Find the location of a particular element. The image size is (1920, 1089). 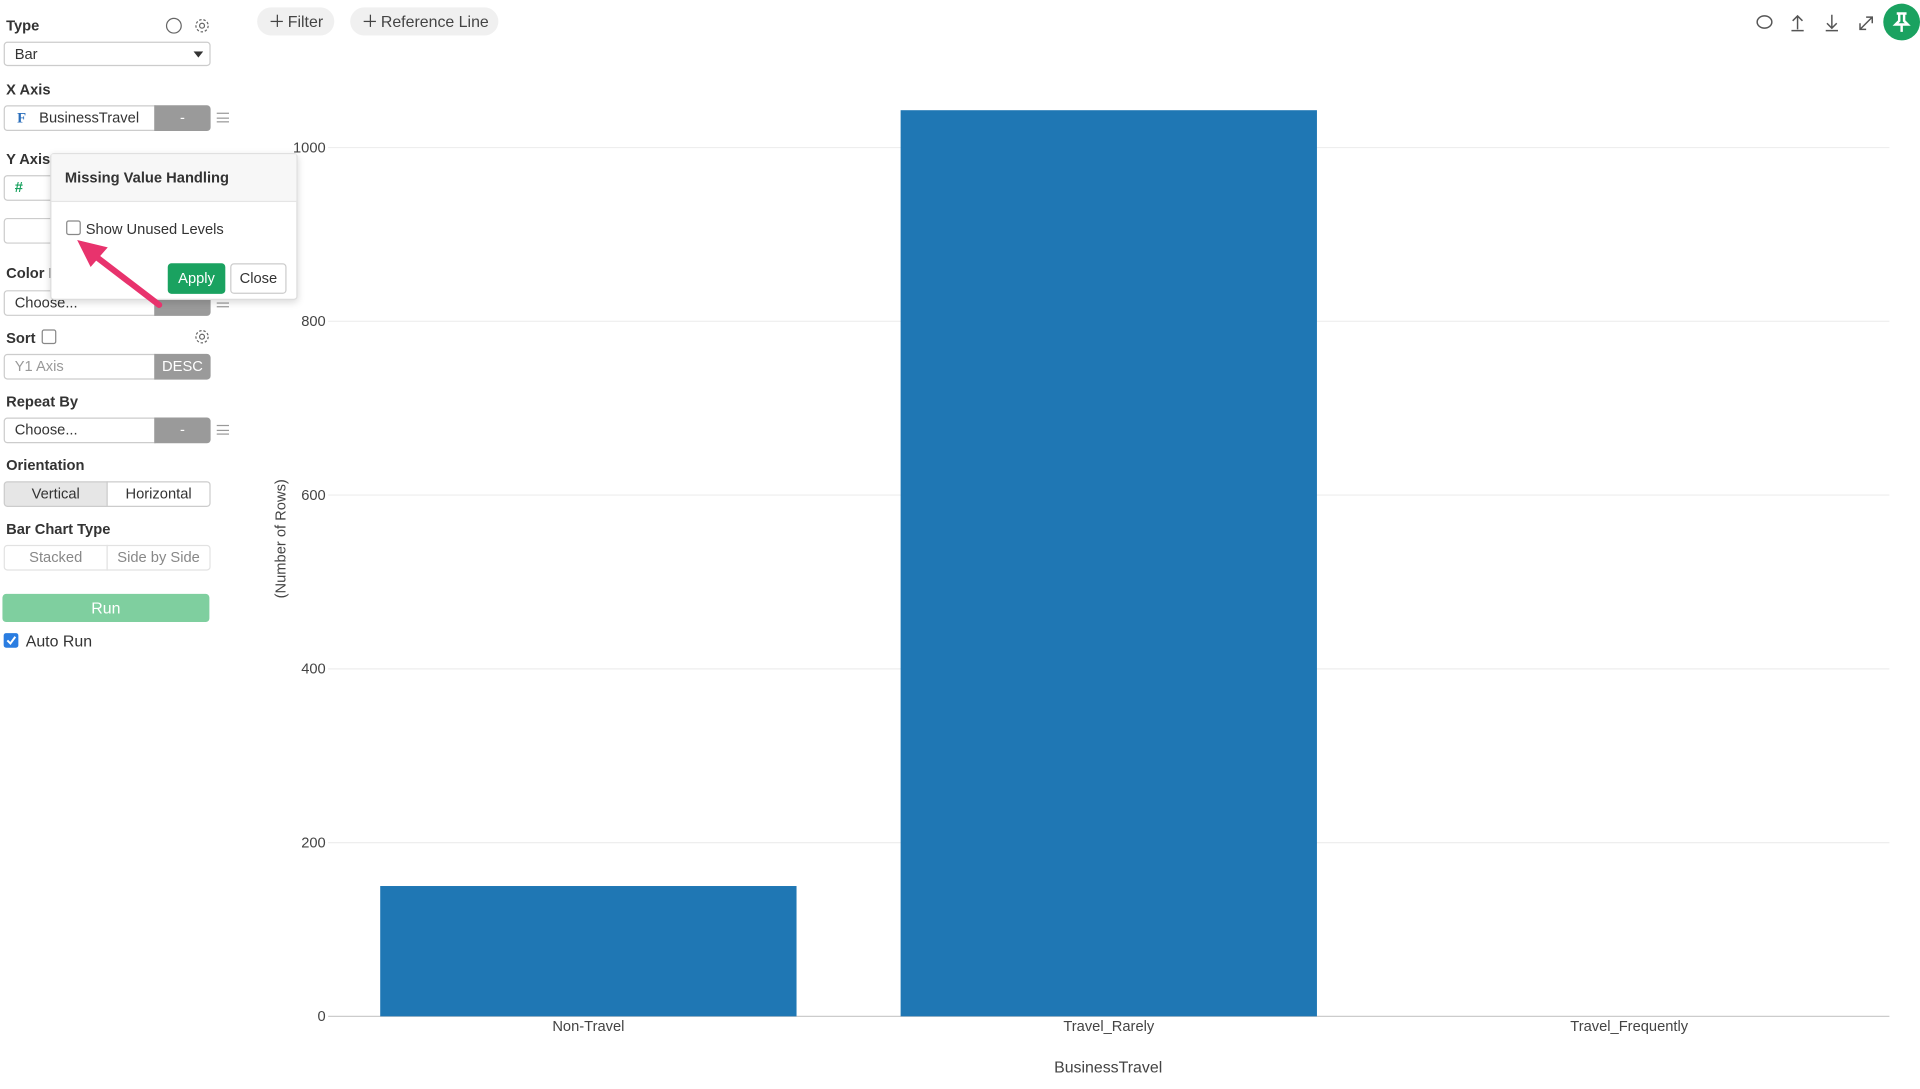

x-axis-field: F BusinessTravel is located at coordinates (79, 118).